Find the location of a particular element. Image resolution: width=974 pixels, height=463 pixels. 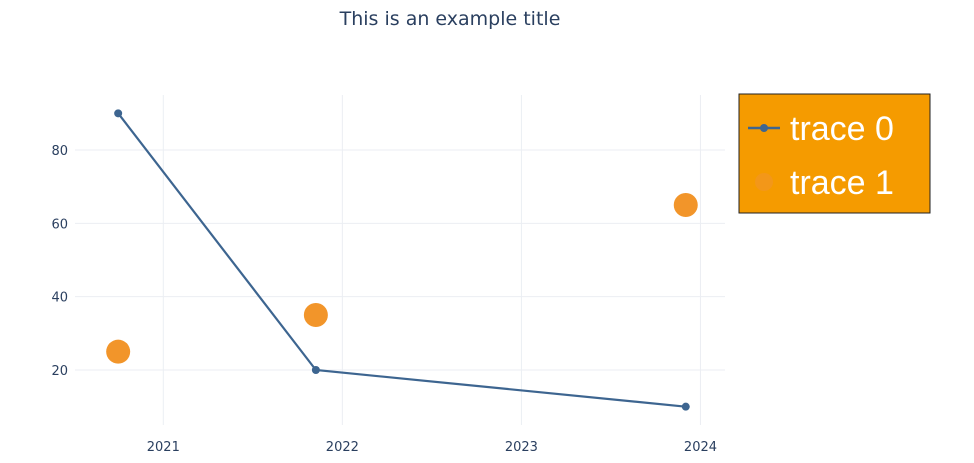

legend-item: trace 0 is located at coordinates (821, 129).